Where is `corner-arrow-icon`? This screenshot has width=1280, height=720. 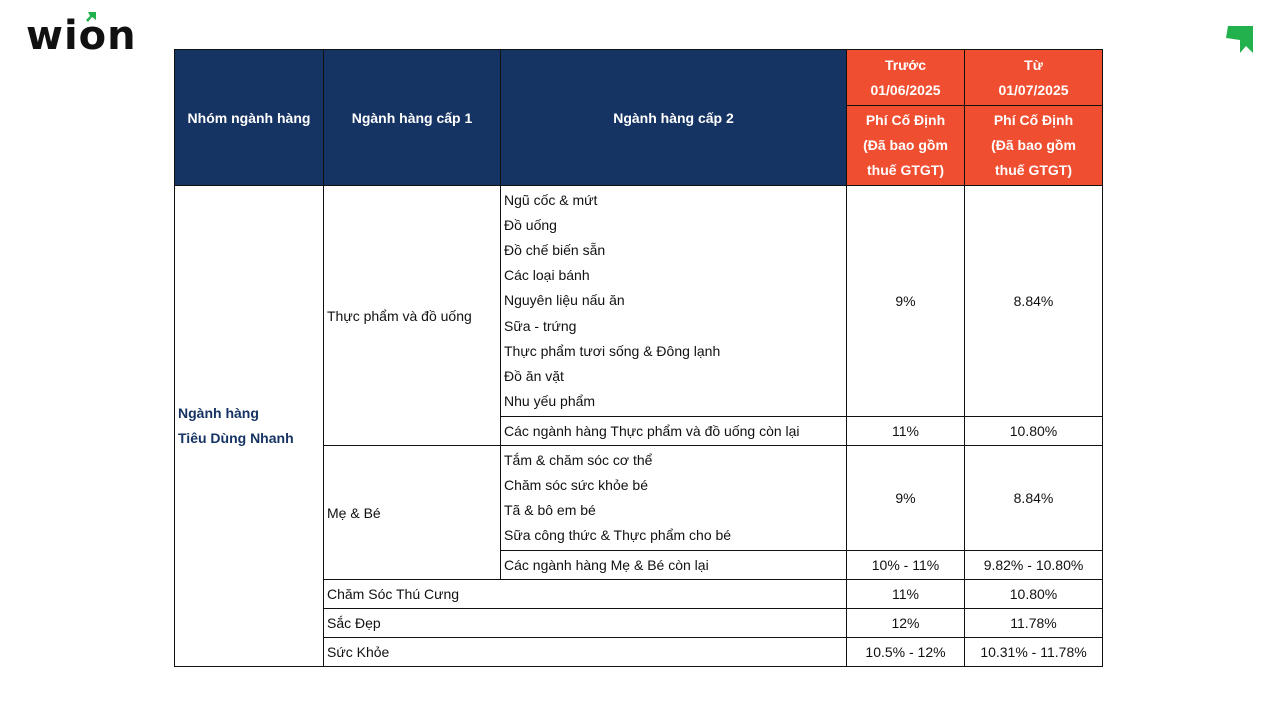 corner-arrow-icon is located at coordinates (1239, 39).